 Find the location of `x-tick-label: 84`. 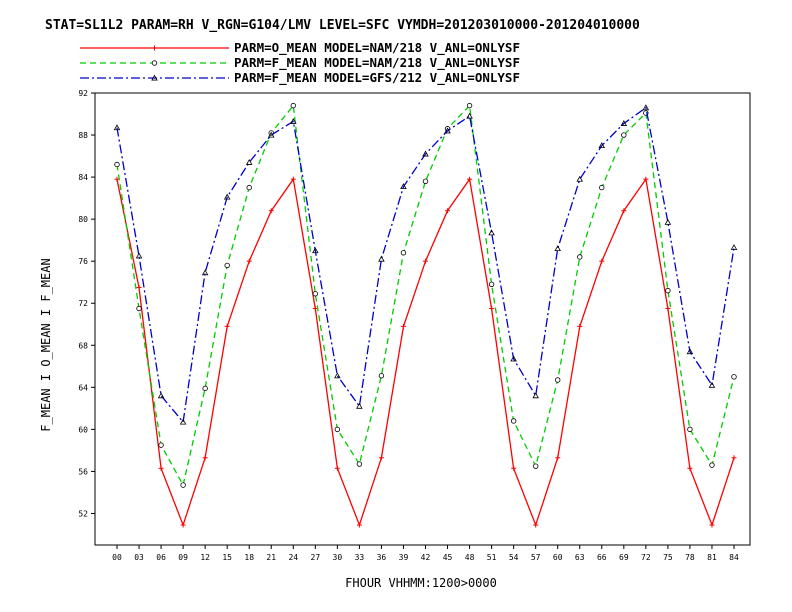

x-tick-label: 84 is located at coordinates (734, 557).